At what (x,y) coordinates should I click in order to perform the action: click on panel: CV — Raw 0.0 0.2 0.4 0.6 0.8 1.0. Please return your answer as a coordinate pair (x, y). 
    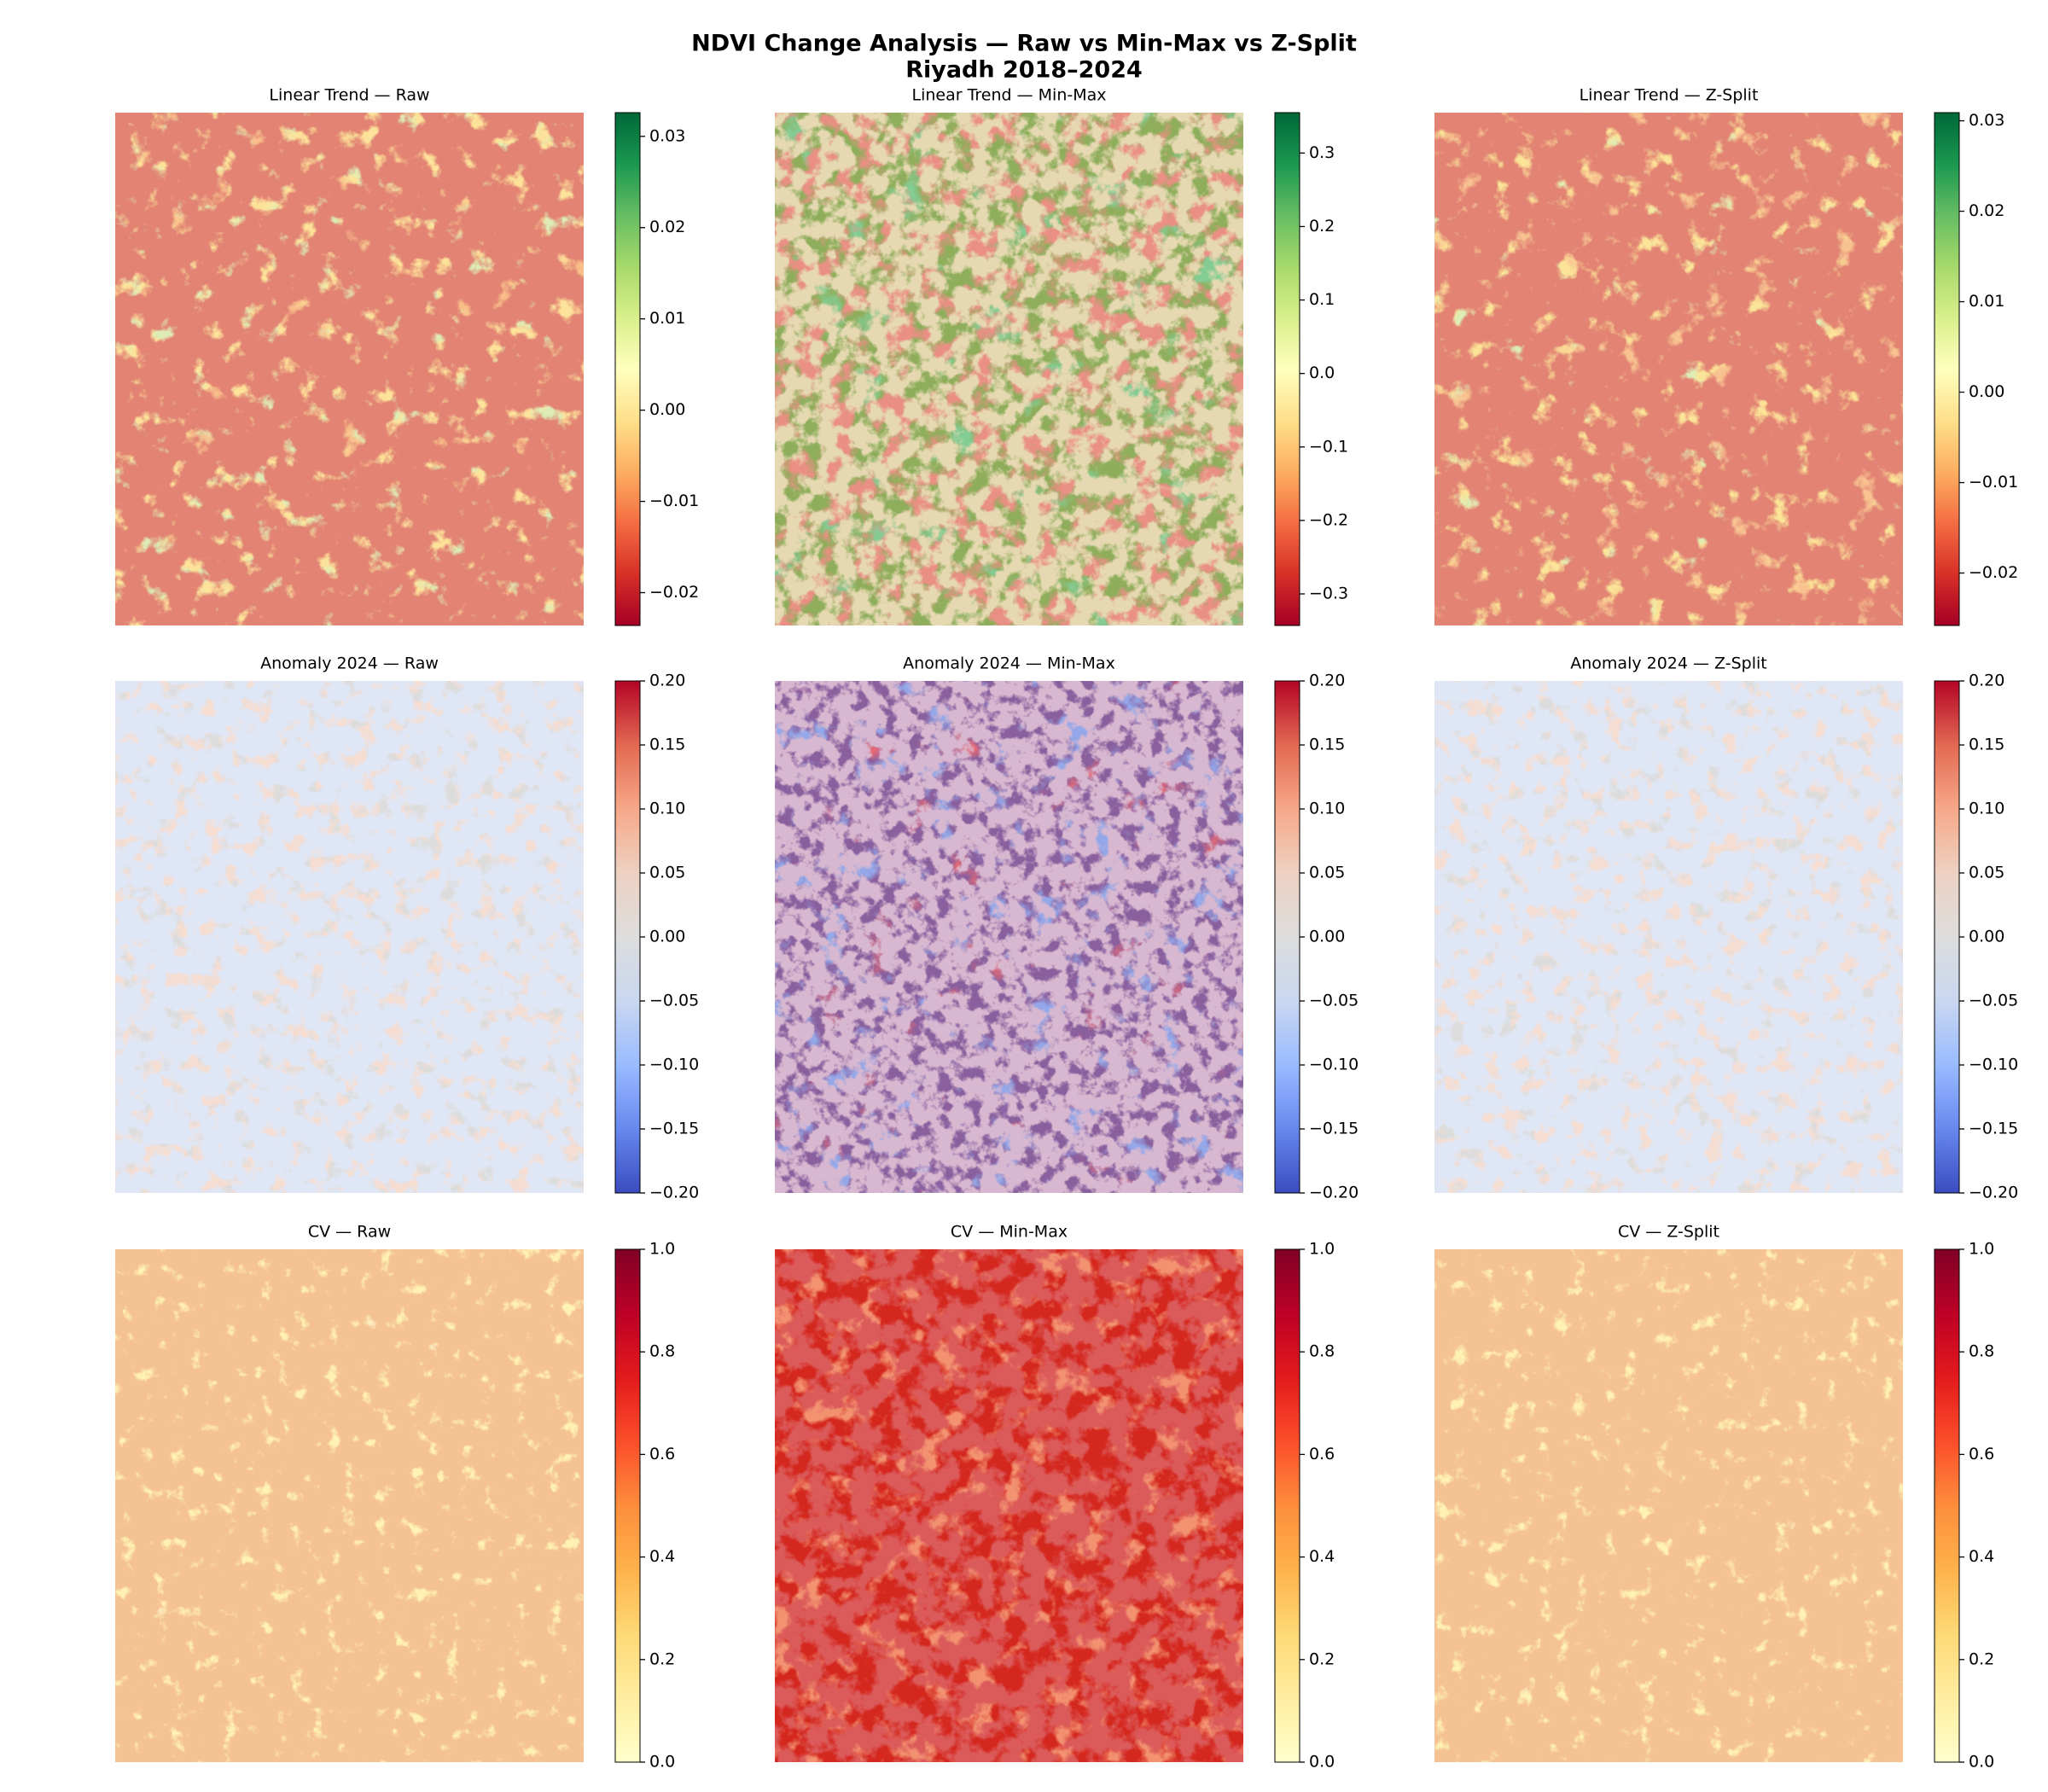
    Looking at the image, I should click on (395, 1497).